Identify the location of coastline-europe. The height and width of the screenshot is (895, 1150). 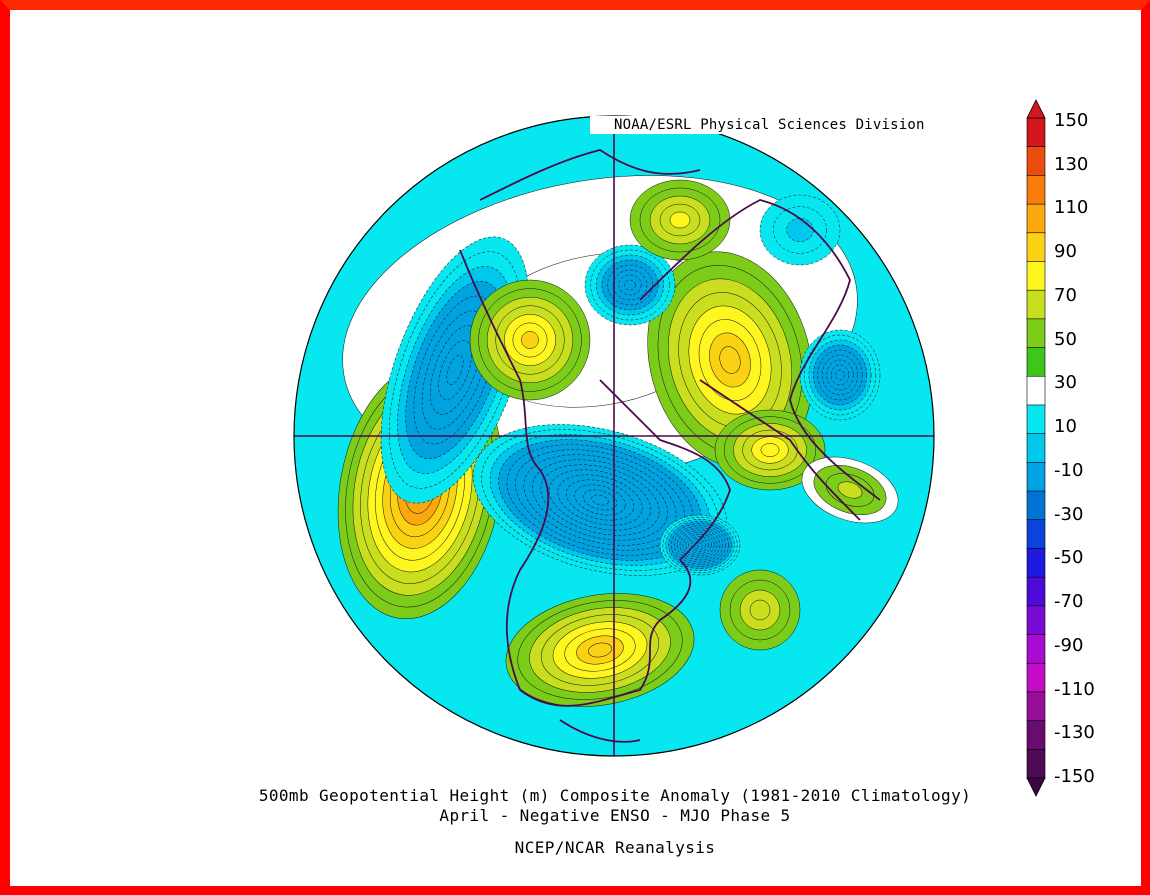
(780, 450).